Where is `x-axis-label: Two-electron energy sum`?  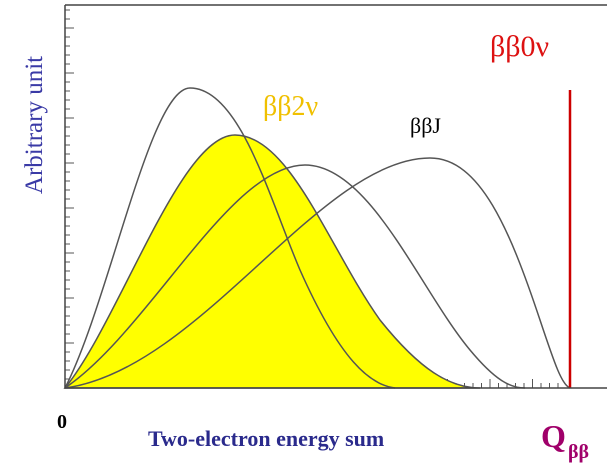
x-axis-label: Two-electron energy sum is located at coordinates (266, 438).